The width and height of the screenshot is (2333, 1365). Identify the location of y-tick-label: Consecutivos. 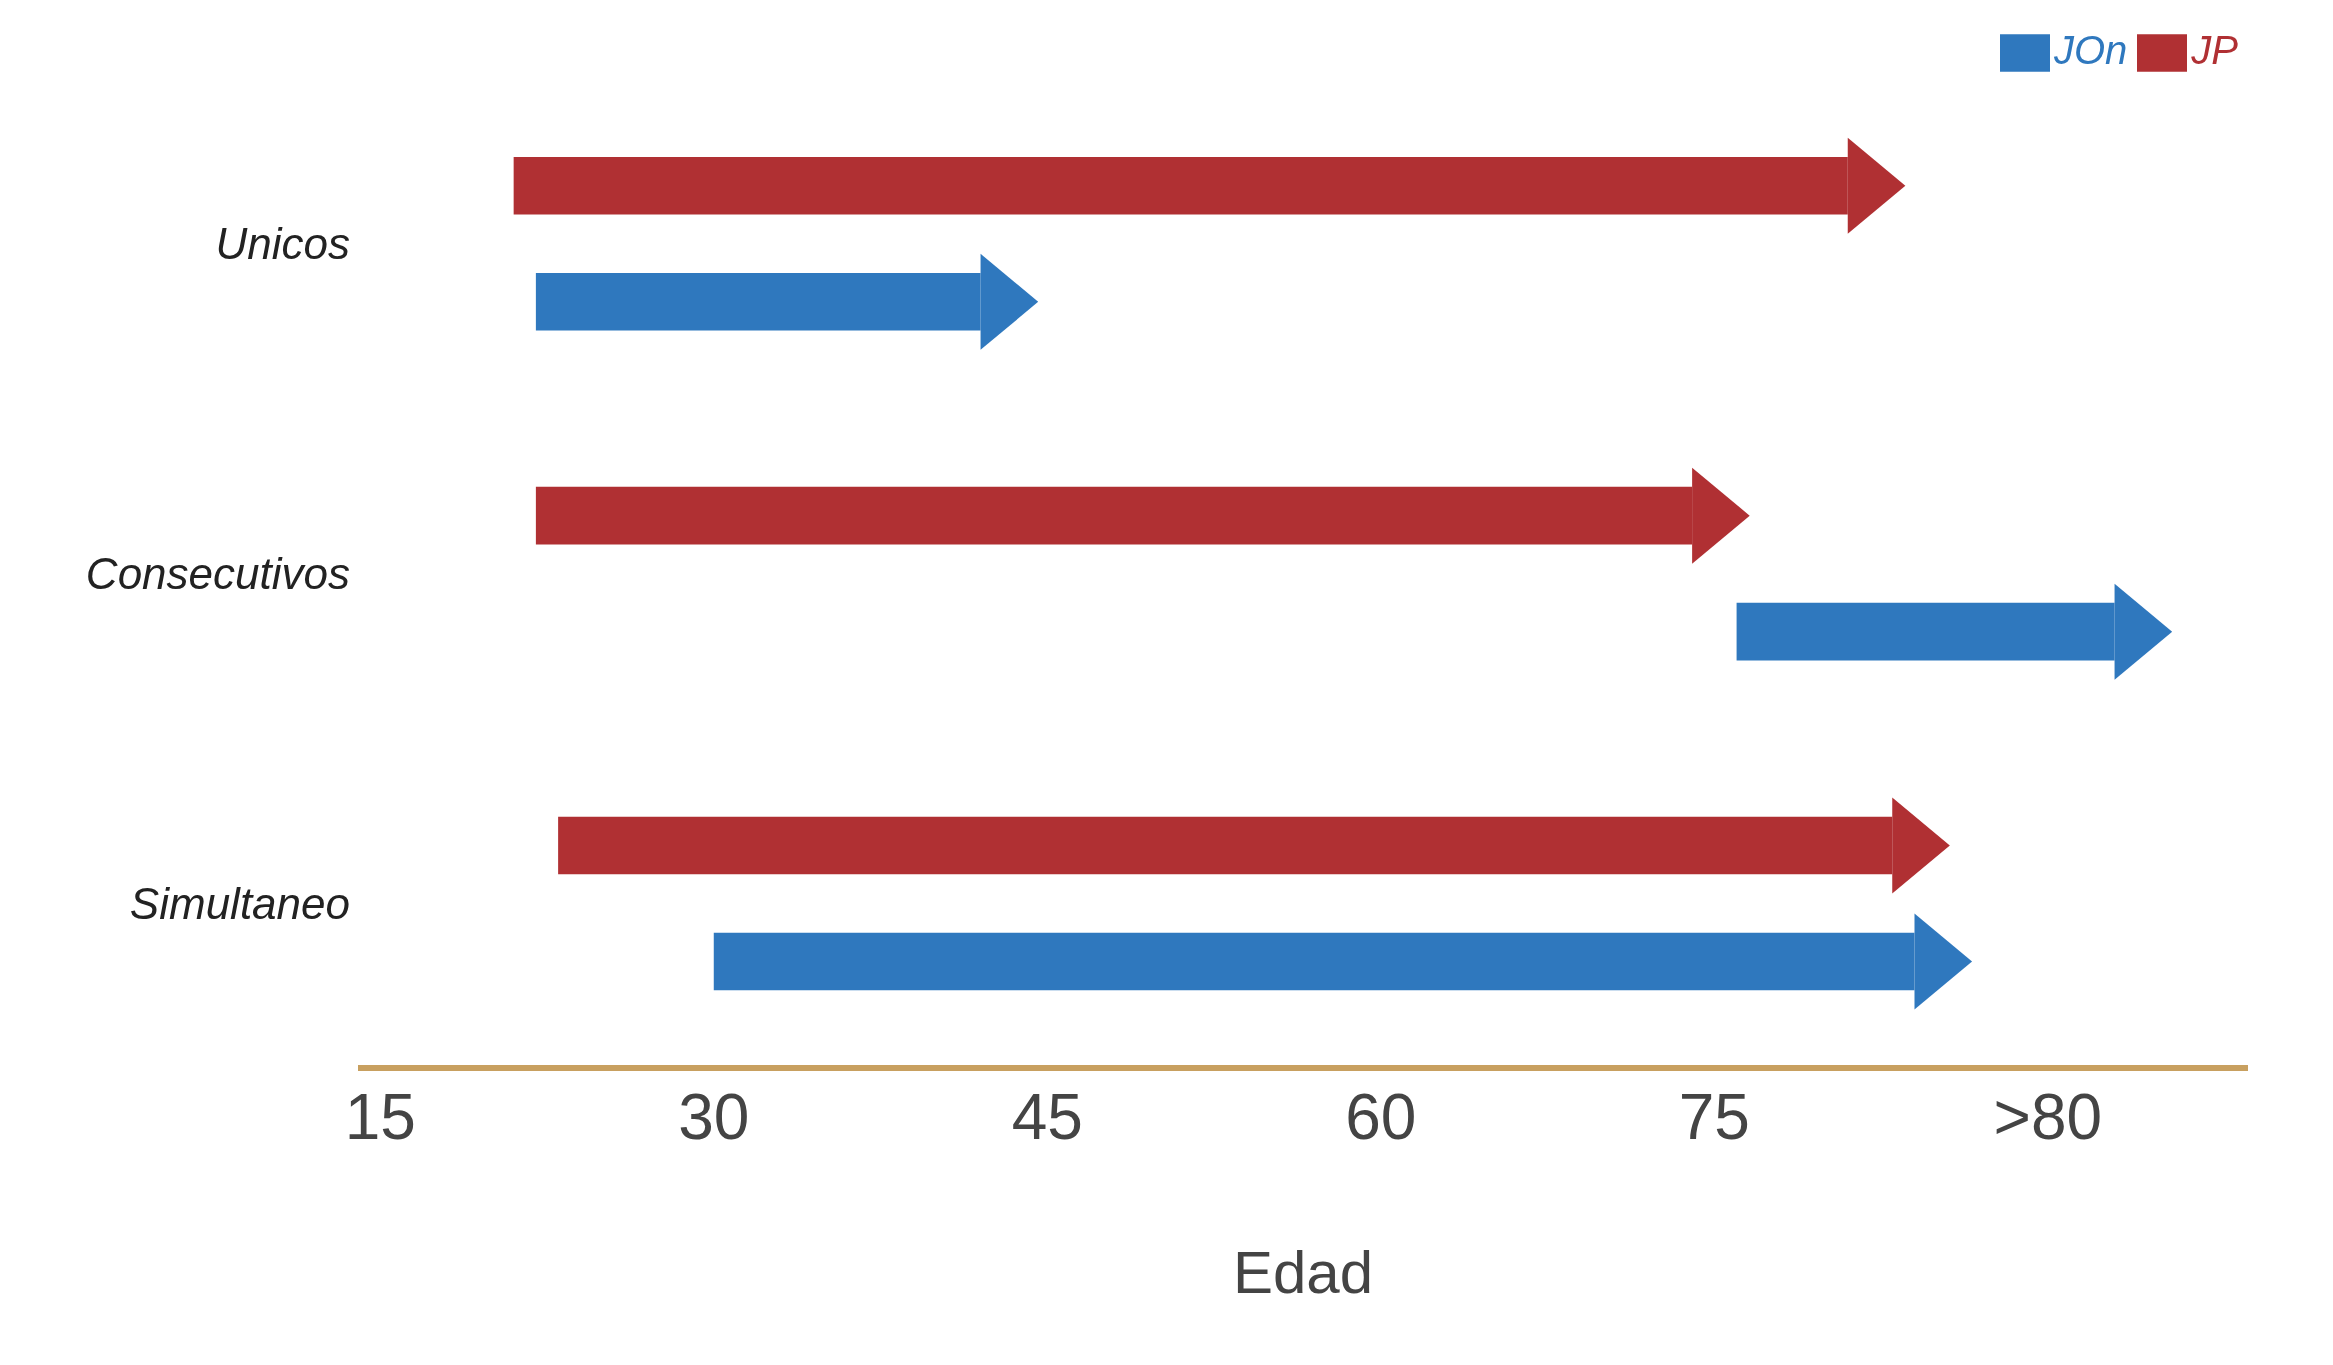
(217, 573).